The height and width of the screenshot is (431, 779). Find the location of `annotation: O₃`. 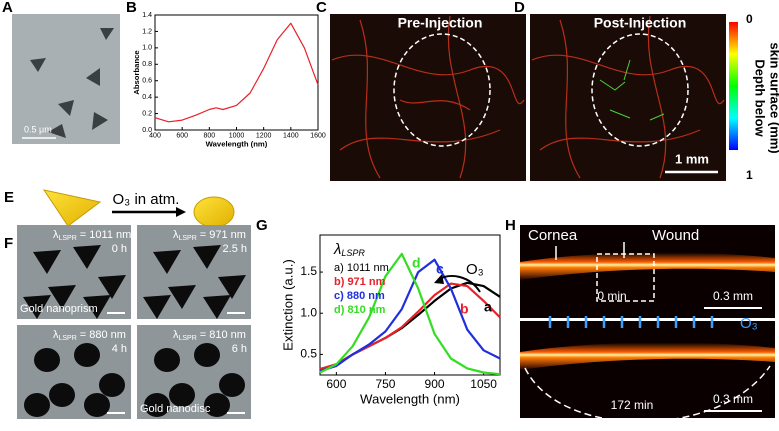

annotation: O₃ is located at coordinates (749, 323).